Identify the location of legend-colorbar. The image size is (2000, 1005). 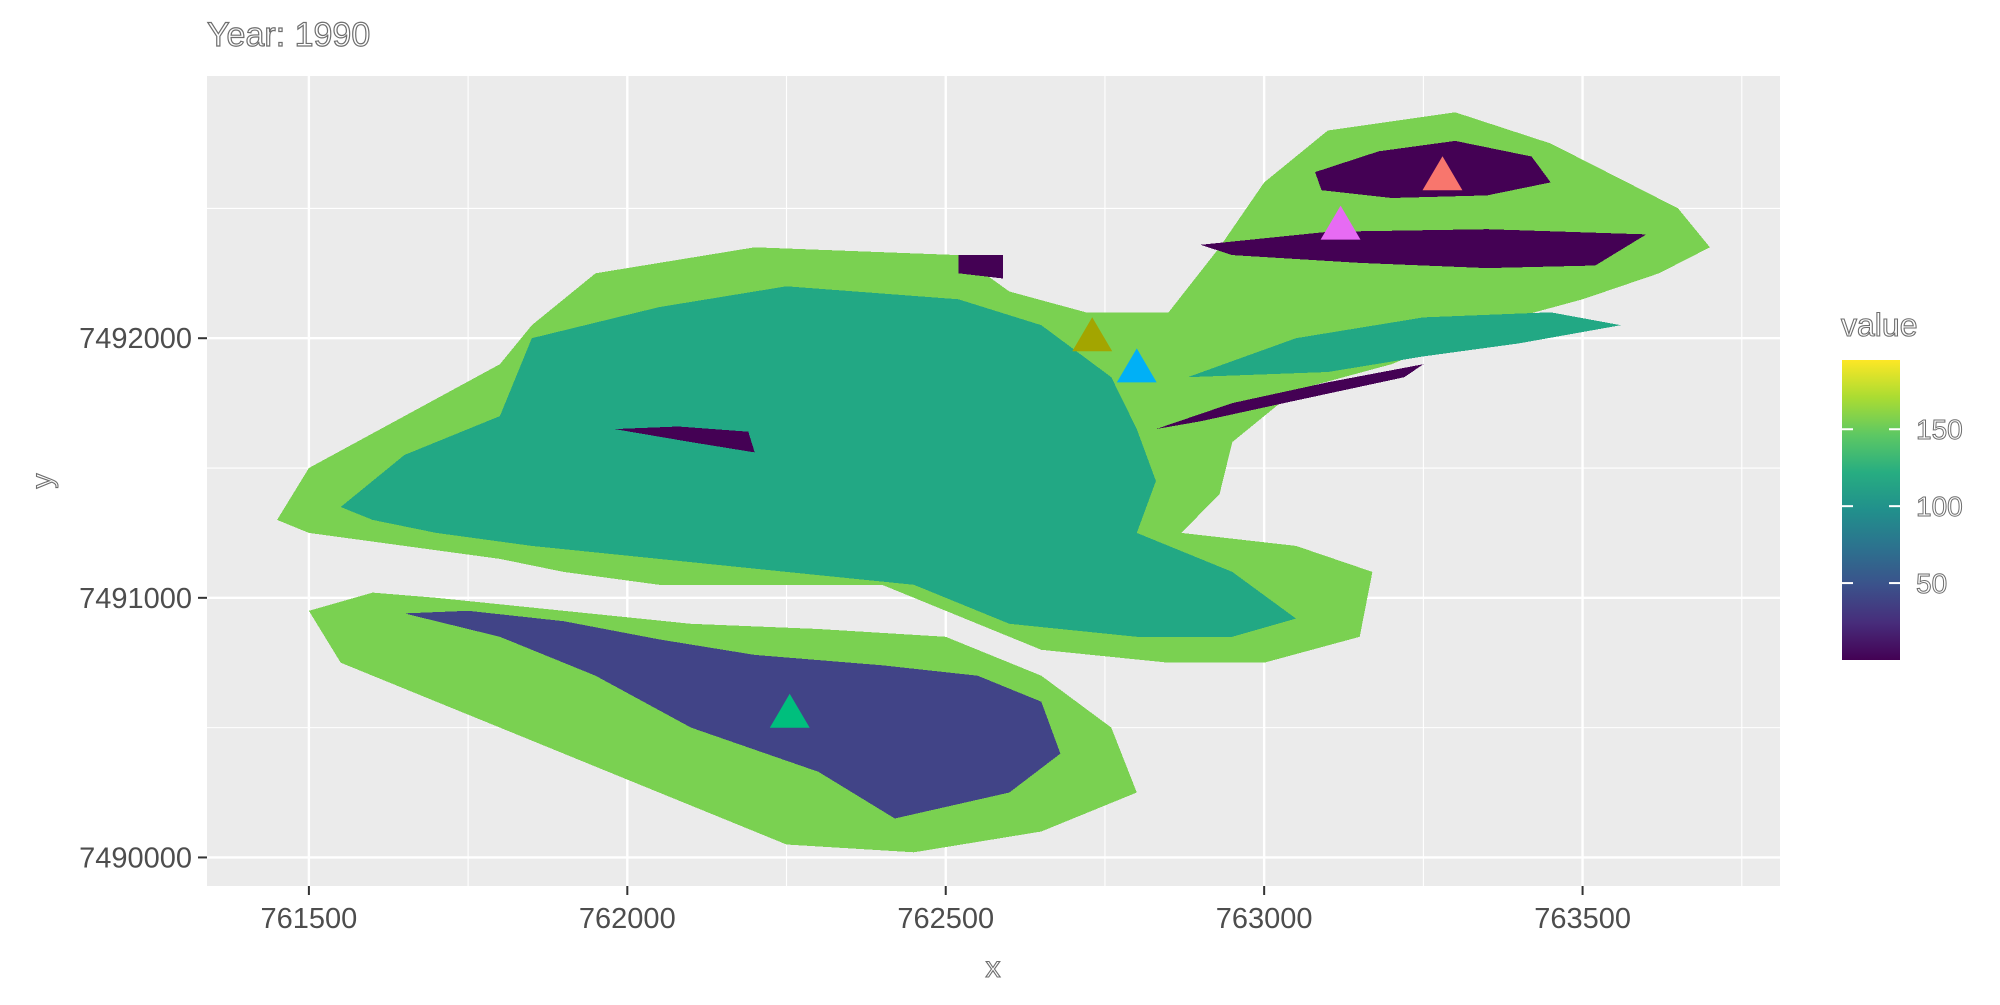
(1871, 510).